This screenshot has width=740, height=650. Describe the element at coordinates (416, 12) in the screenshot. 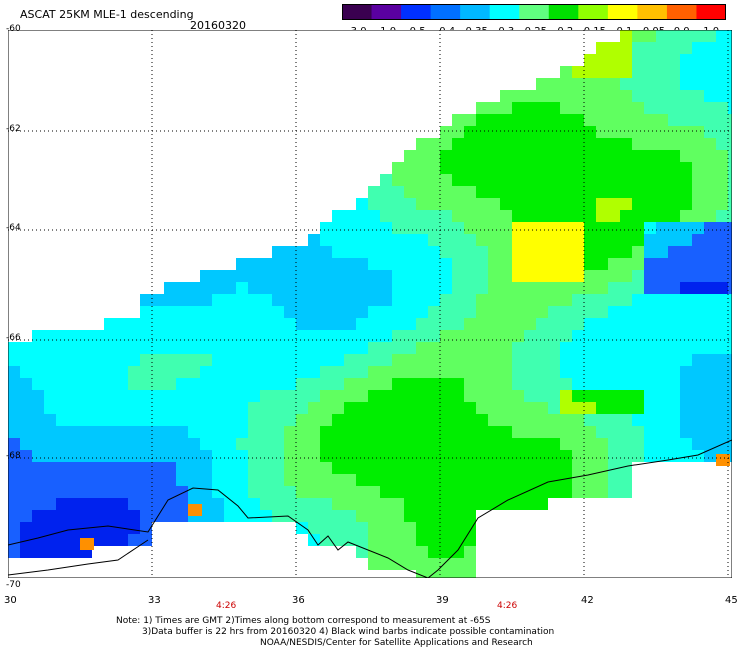

I see `colorbar-swatch` at that location.